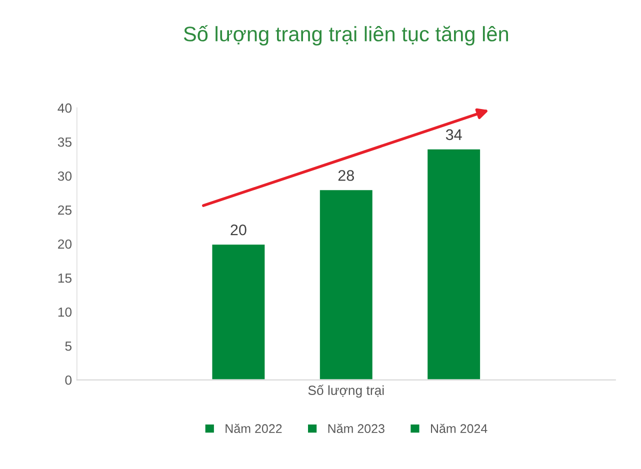  I want to click on legend-label: Năm 2022, so click(254, 429).